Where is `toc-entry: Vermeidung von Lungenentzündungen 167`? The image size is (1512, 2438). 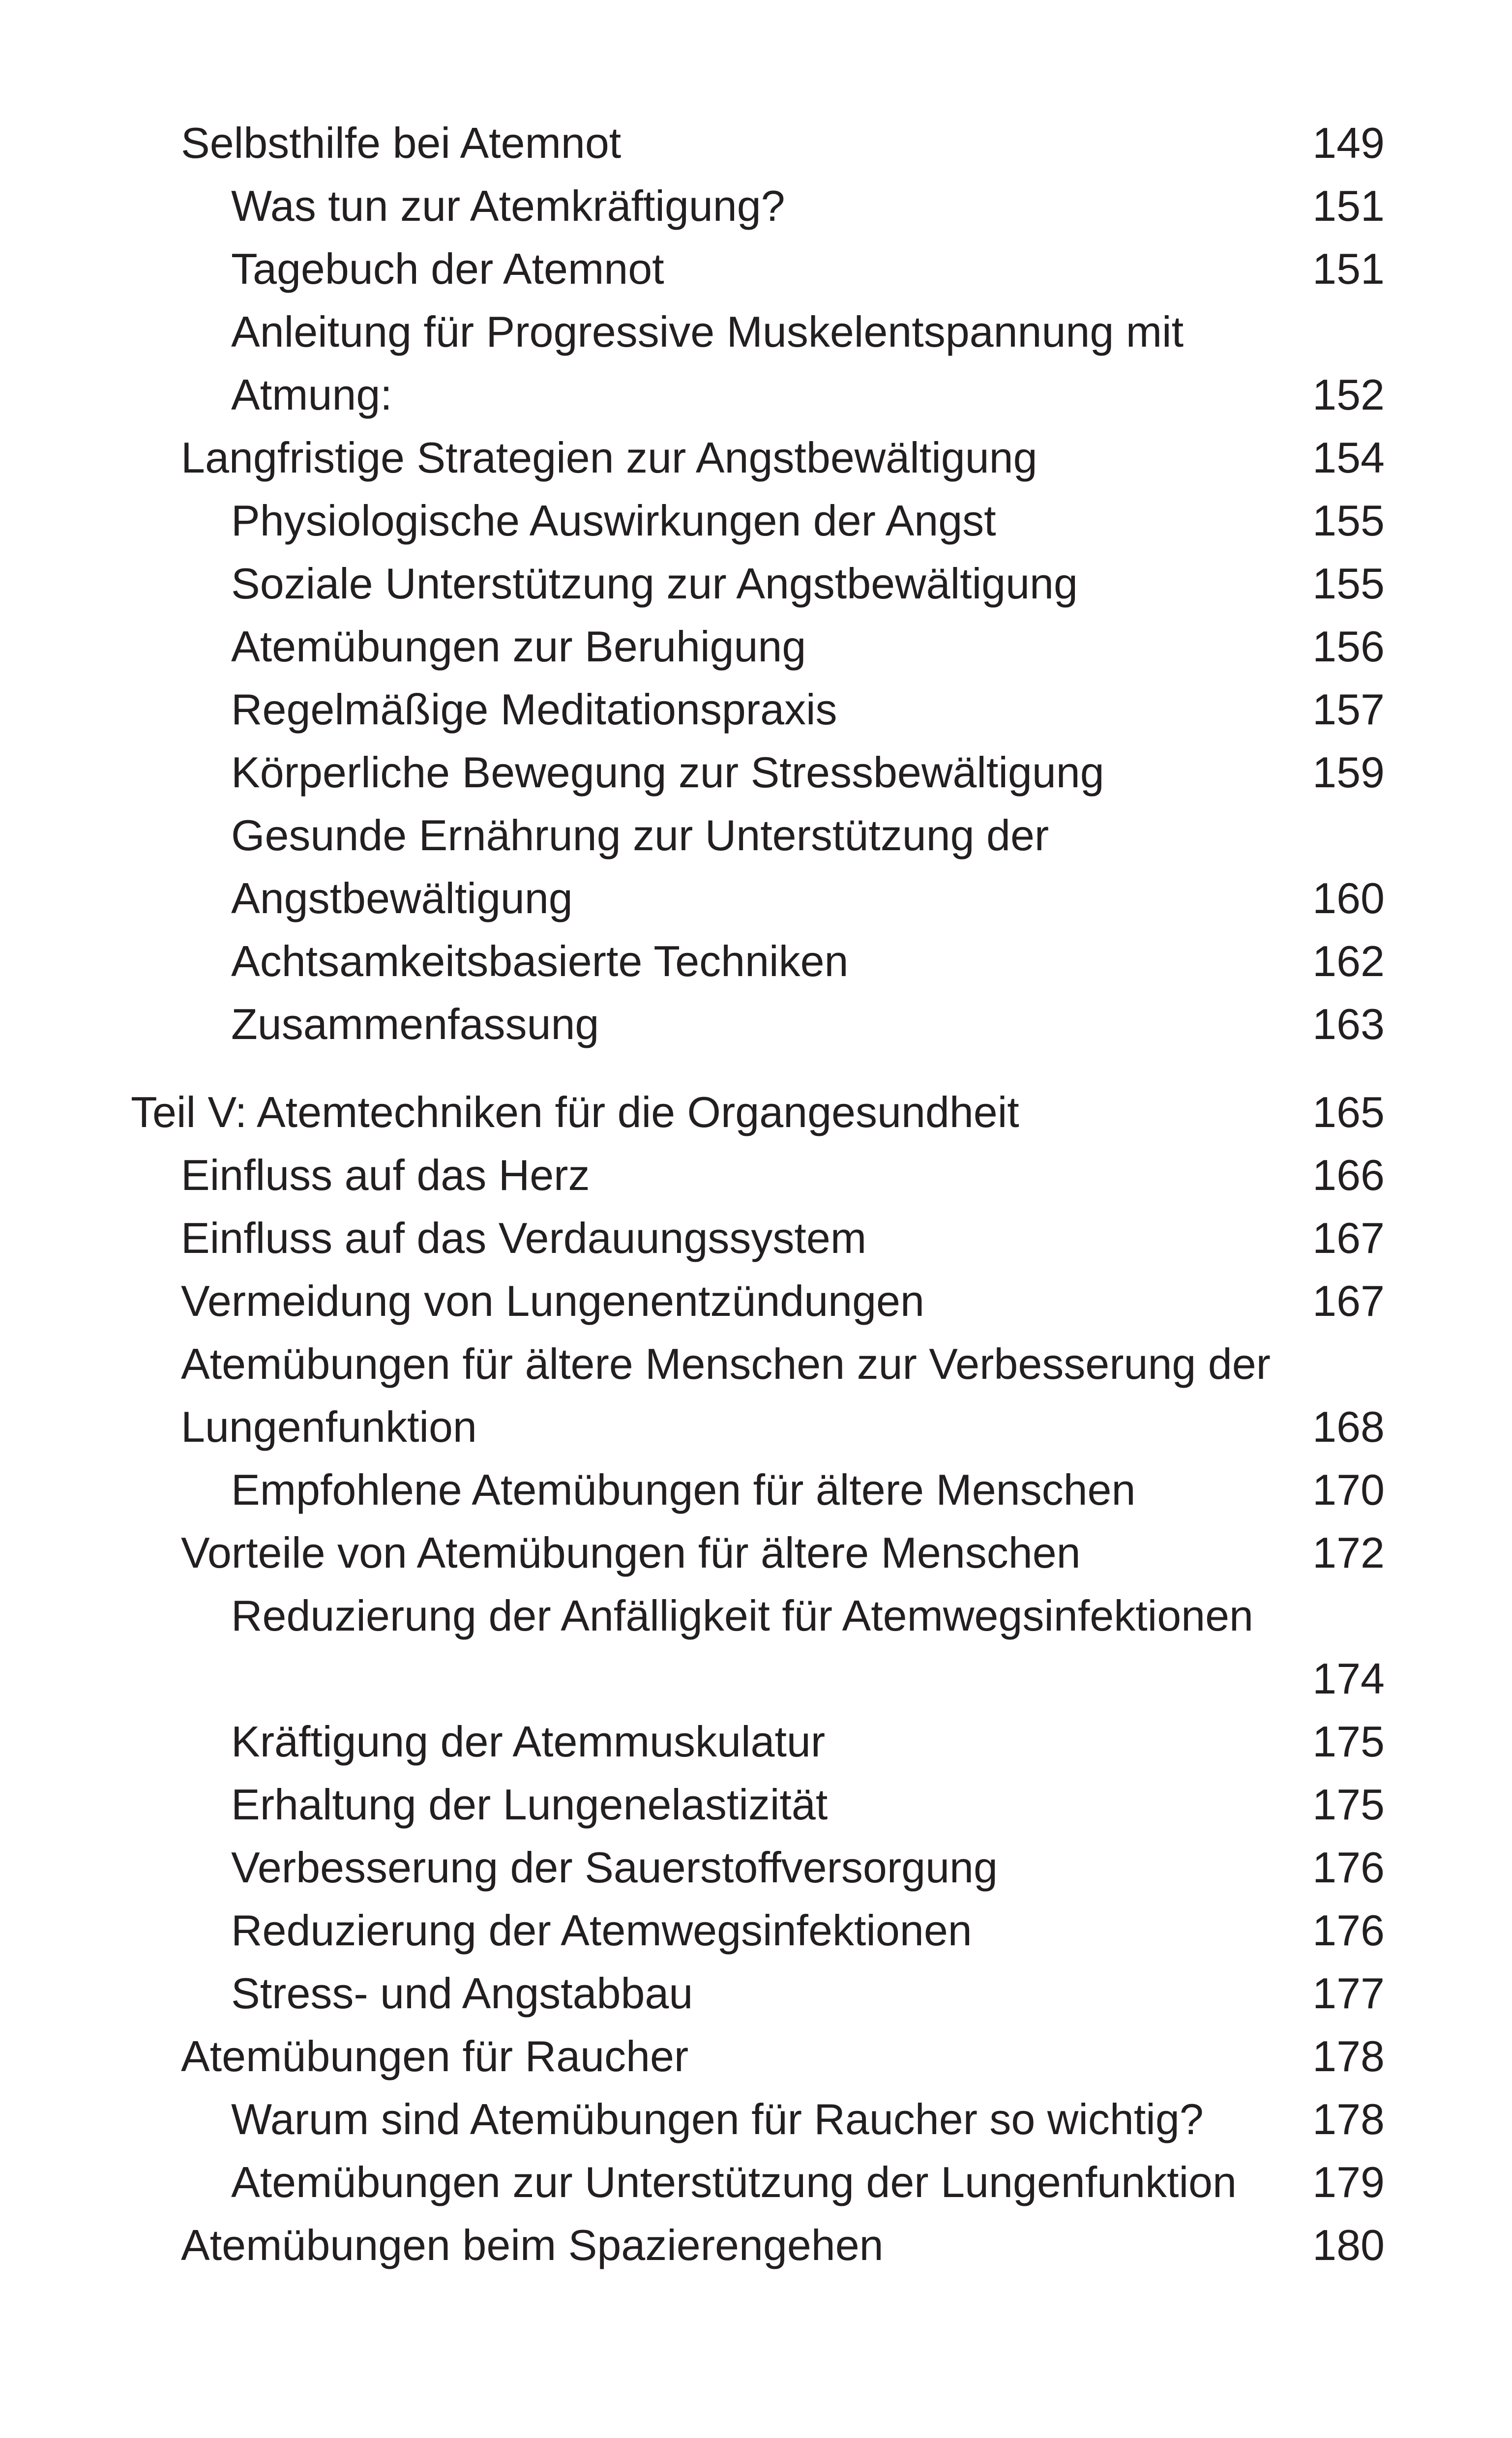 toc-entry: Vermeidung von Lungenentzündungen 167 is located at coordinates (756, 1301).